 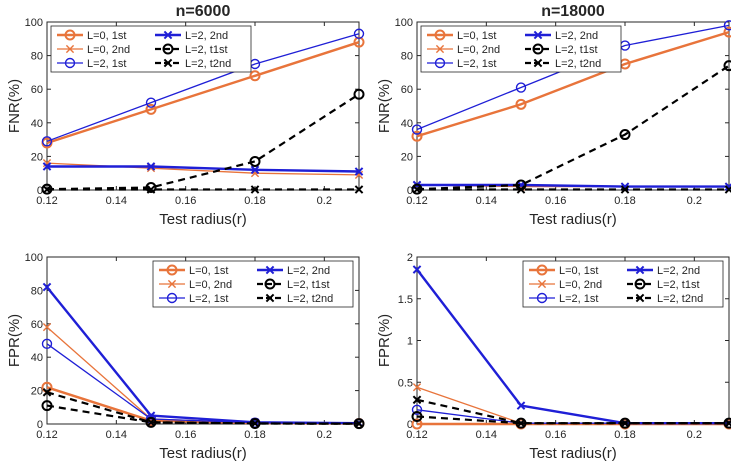 What do you see at coordinates (410, 342) in the screenshot?
I see `y-tick-label: 1` at bounding box center [410, 342].